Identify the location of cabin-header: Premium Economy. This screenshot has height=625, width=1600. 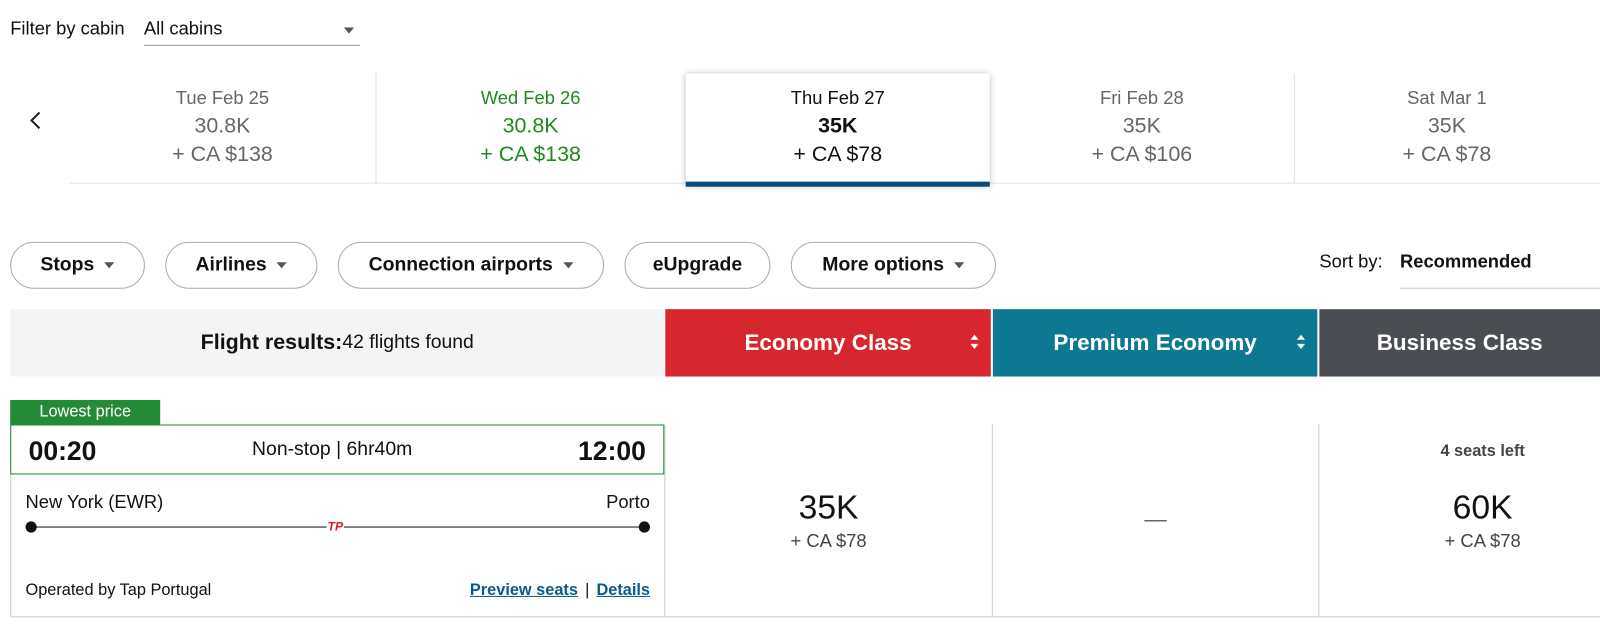
(1155, 343).